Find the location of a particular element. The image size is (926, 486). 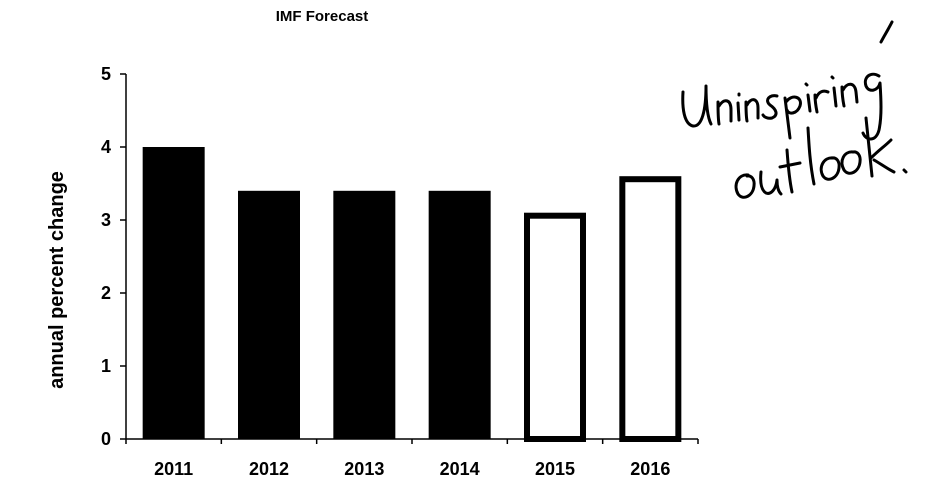

x-tick-label: 2012 is located at coordinates (269, 469).